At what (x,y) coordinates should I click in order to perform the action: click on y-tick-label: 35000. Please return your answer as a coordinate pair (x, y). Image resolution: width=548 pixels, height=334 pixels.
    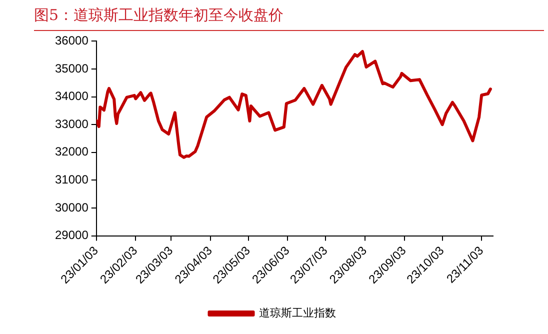
    Looking at the image, I should click on (71, 68).